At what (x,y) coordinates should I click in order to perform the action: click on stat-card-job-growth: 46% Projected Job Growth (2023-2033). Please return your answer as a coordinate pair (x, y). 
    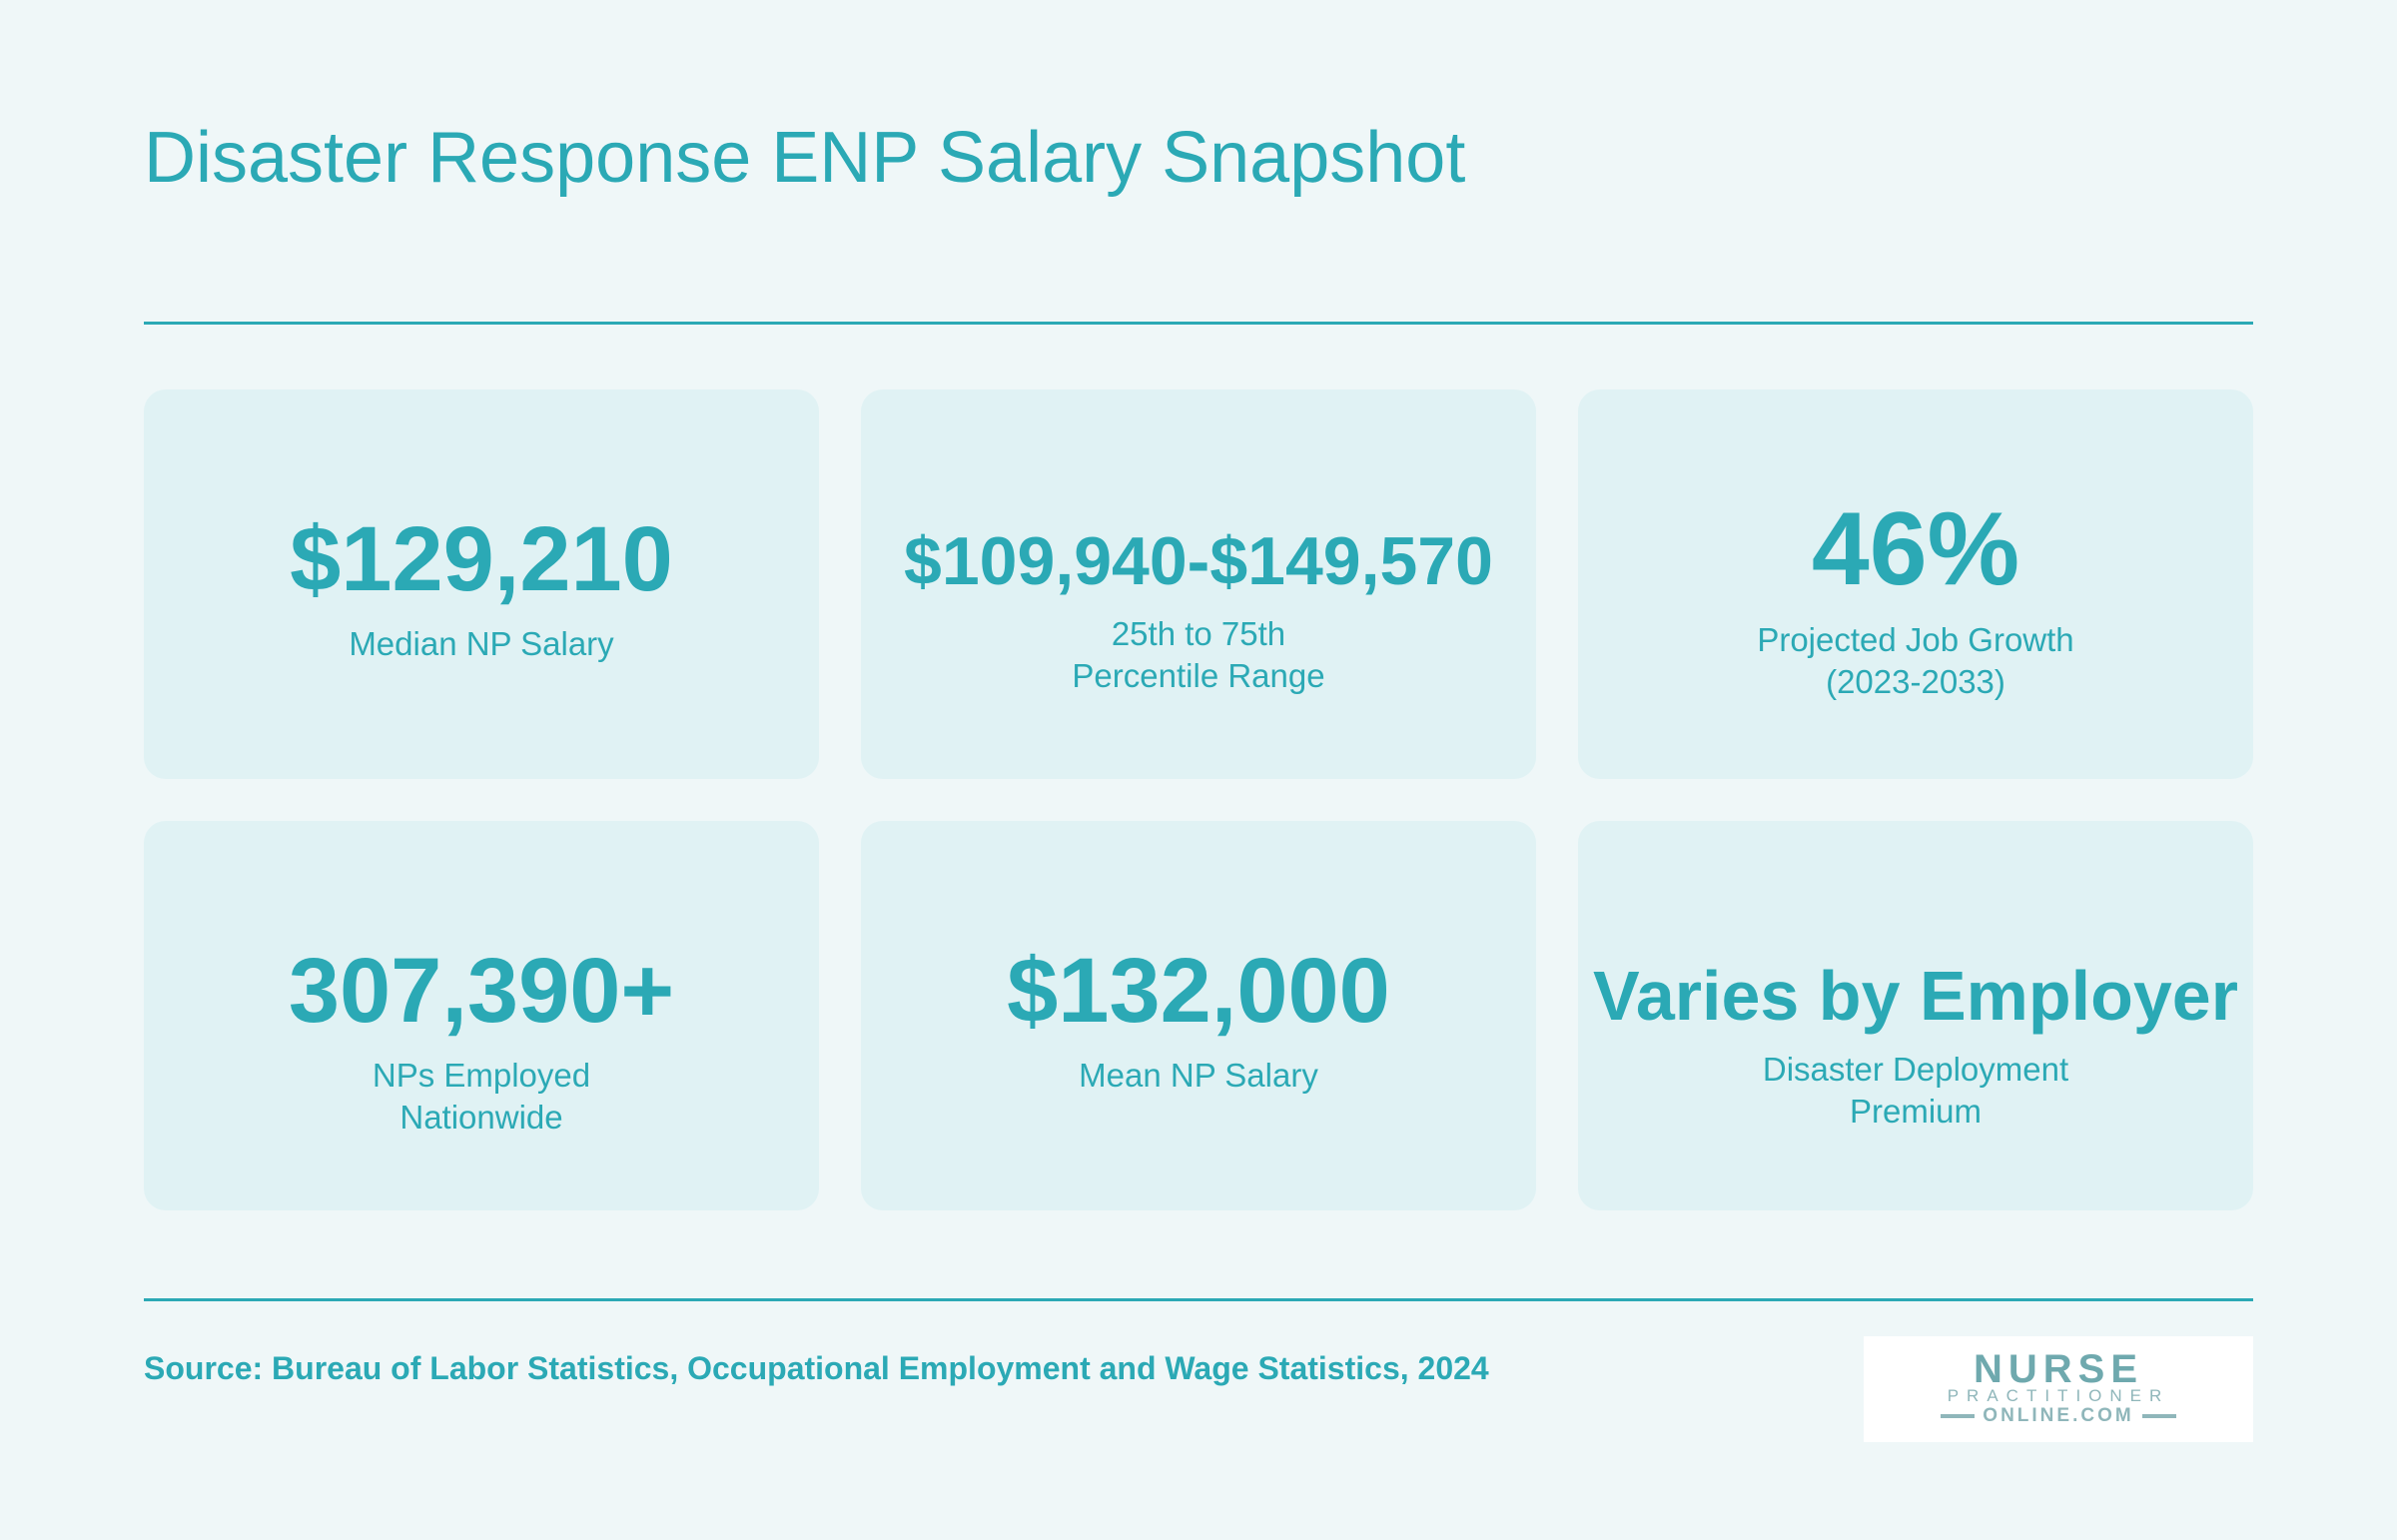
    Looking at the image, I should click on (1916, 584).